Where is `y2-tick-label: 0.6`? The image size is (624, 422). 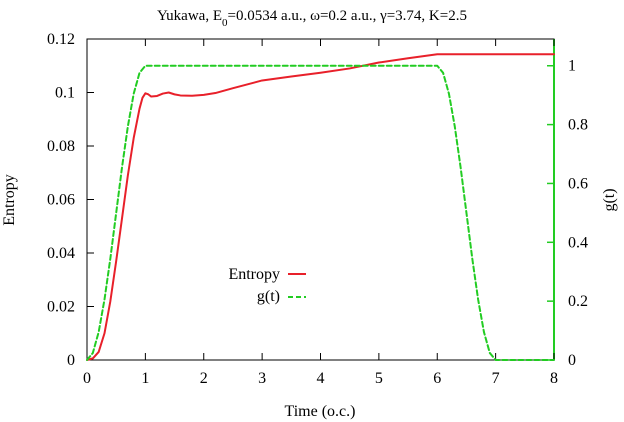 y2-tick-label: 0.6 is located at coordinates (578, 183).